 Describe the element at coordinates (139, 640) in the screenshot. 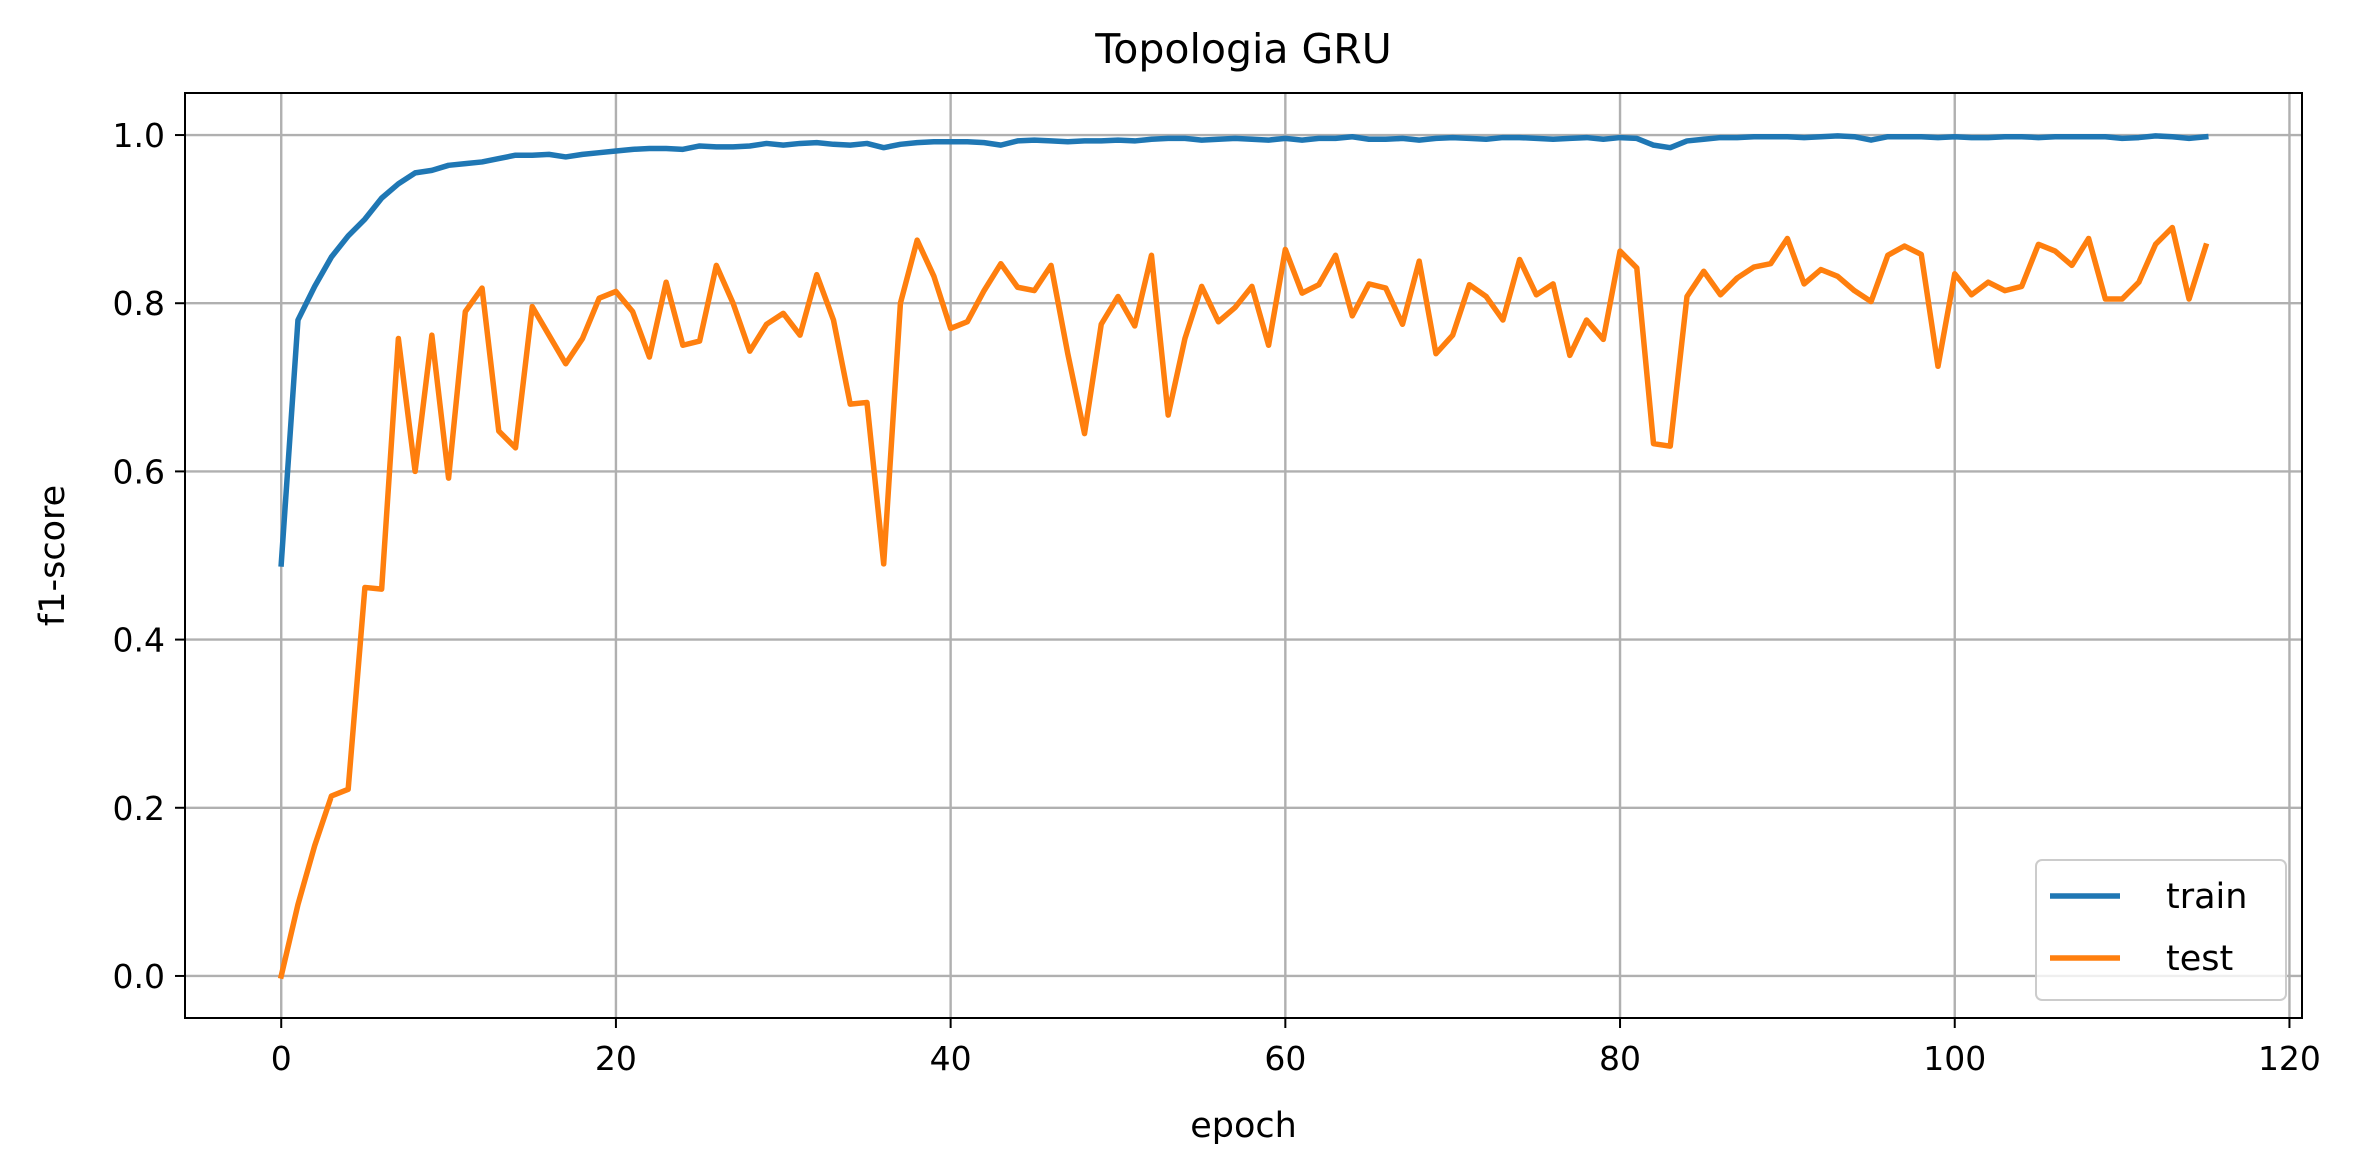

I see `y-tick-label: 0.4` at that location.